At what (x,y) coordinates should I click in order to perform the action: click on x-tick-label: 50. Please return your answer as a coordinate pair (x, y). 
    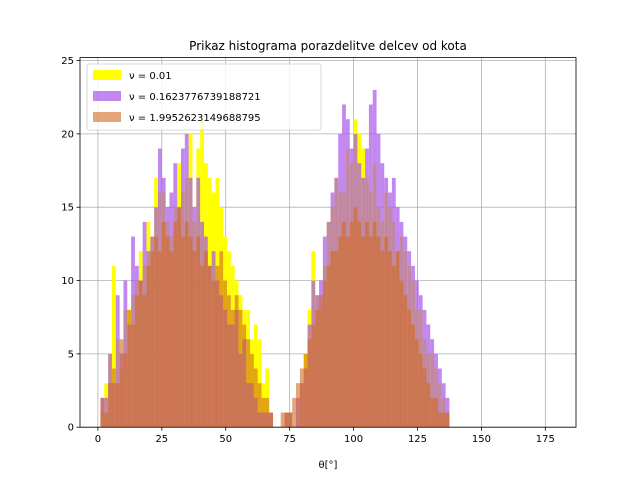
    Looking at the image, I should click on (225, 439).